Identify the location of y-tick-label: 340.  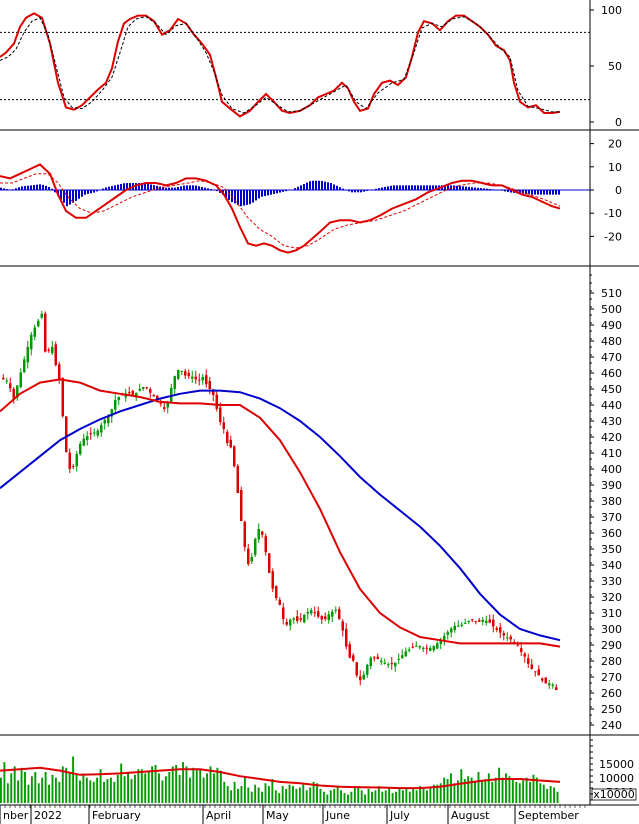
(611, 565).